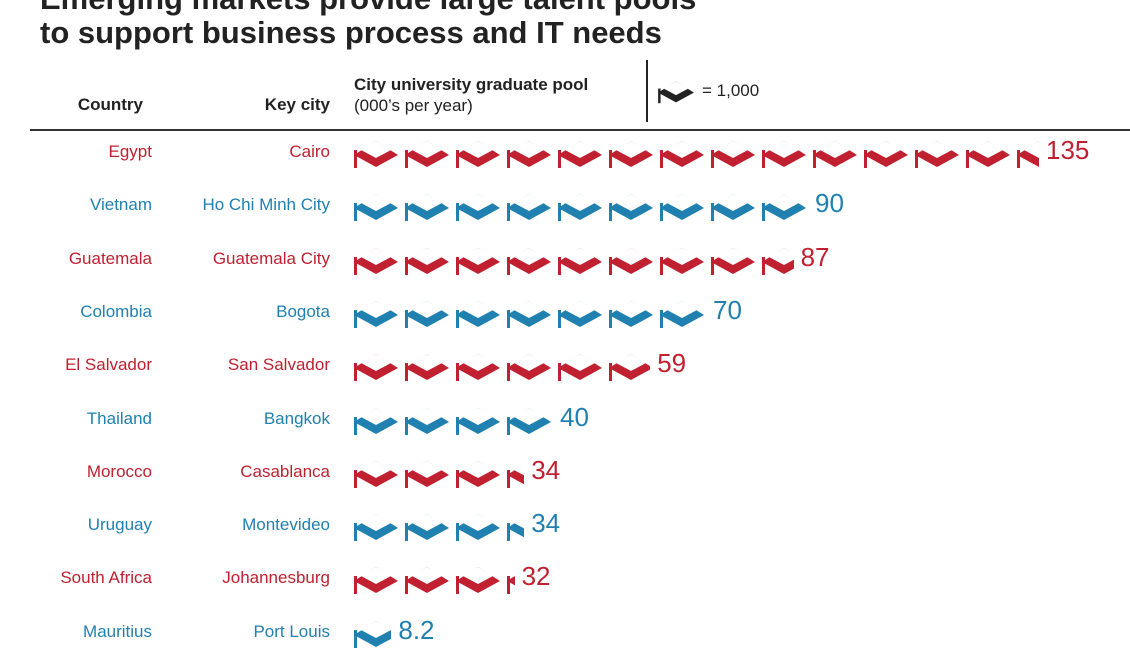 The image size is (1130, 653). What do you see at coordinates (117, 631) in the screenshot?
I see `country-label: Mauritius` at bounding box center [117, 631].